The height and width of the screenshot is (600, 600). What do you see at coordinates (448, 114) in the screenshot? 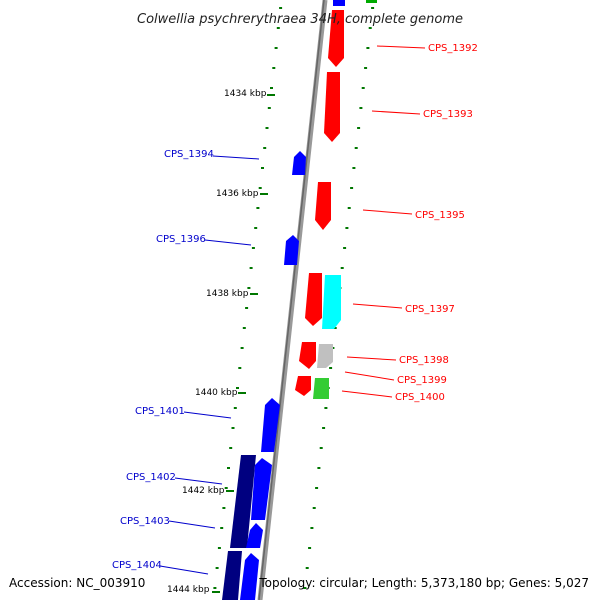
I see `gene-label-cps-1393: CPS_1393` at bounding box center [448, 114].